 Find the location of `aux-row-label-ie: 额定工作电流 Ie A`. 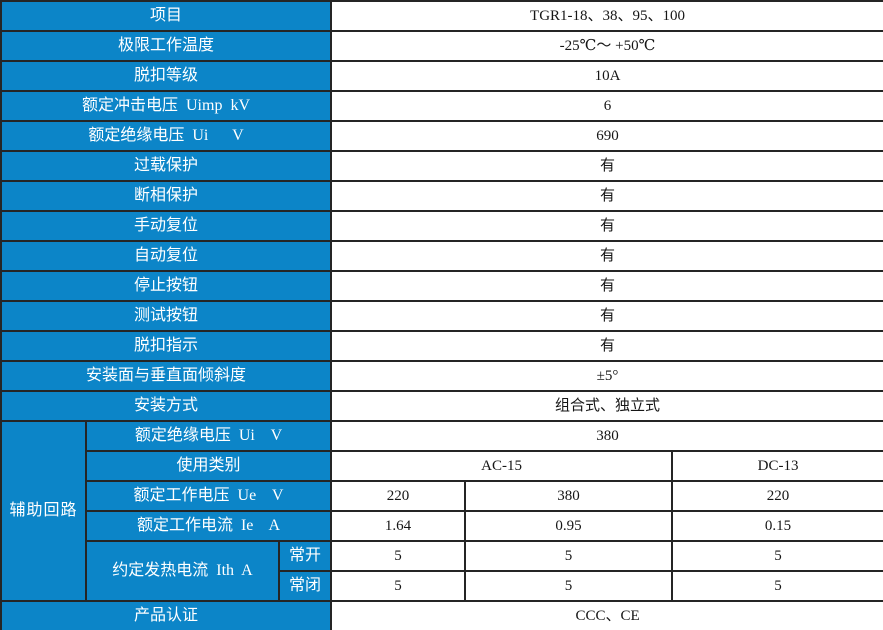

aux-row-label-ie: 额定工作电流 Ie A is located at coordinates (208, 526).